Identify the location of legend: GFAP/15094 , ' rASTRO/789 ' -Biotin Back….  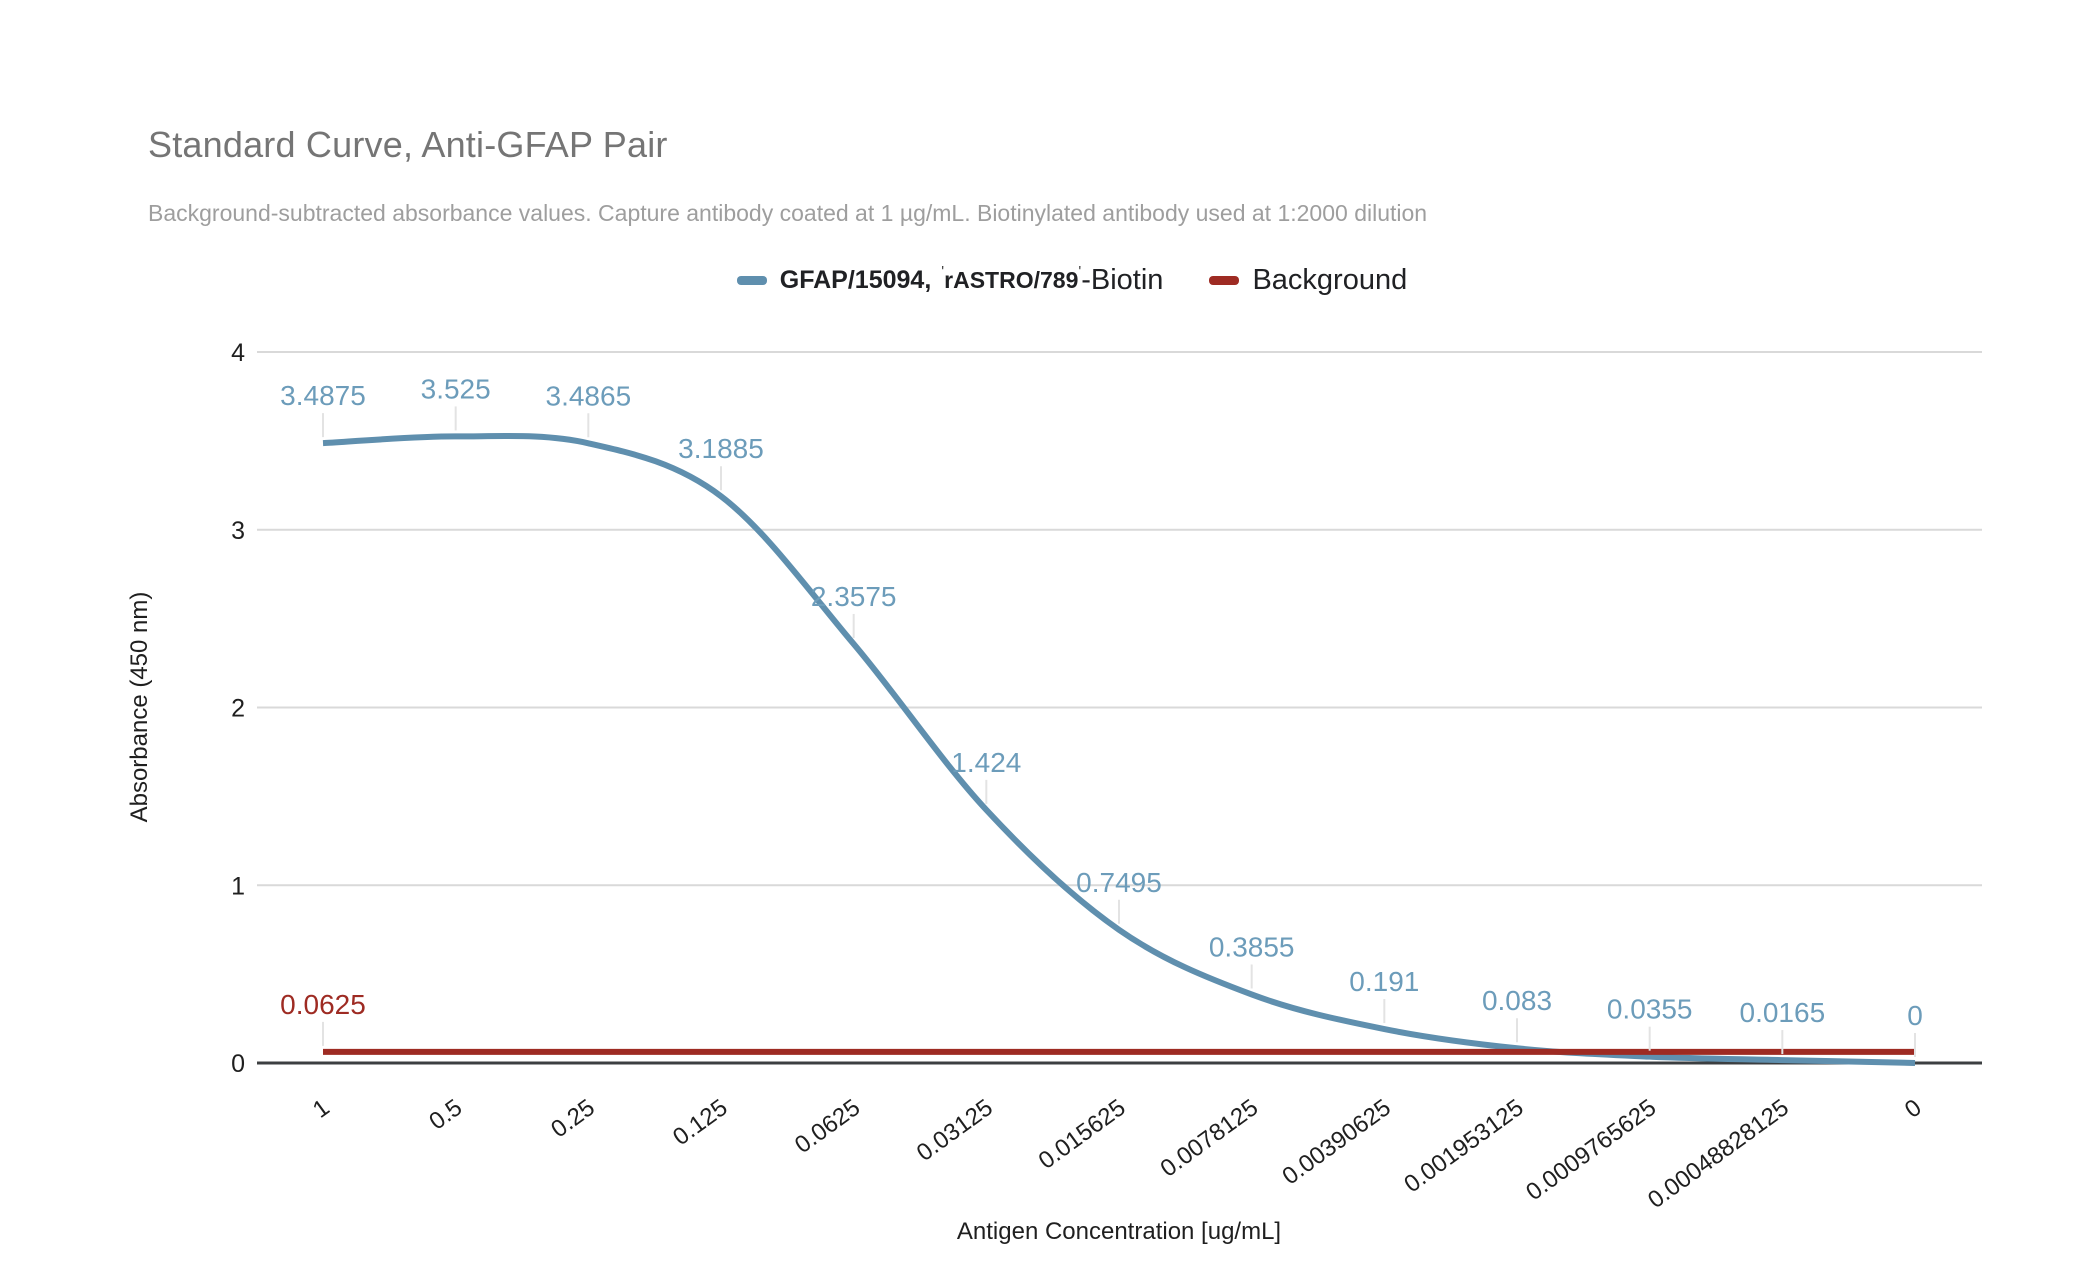
(1043, 280).